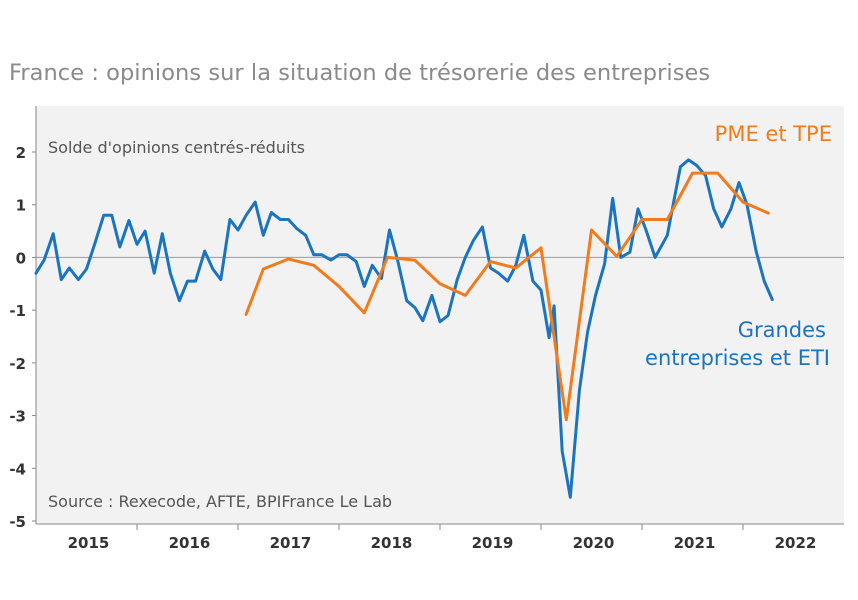  I want to click on x-tick-label: 2017, so click(291, 543).